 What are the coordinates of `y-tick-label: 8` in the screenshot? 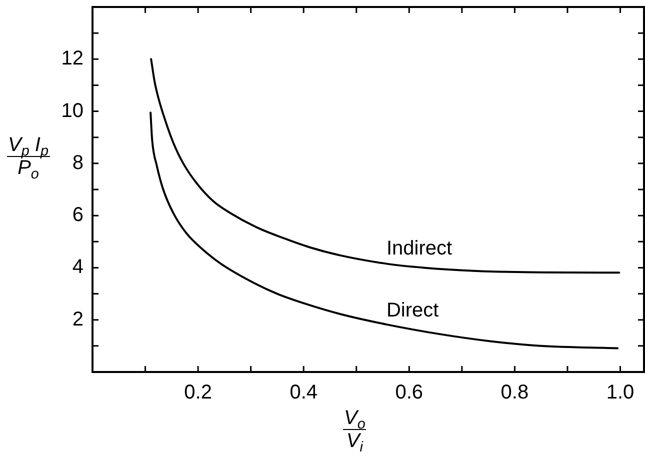 It's located at (78, 163).